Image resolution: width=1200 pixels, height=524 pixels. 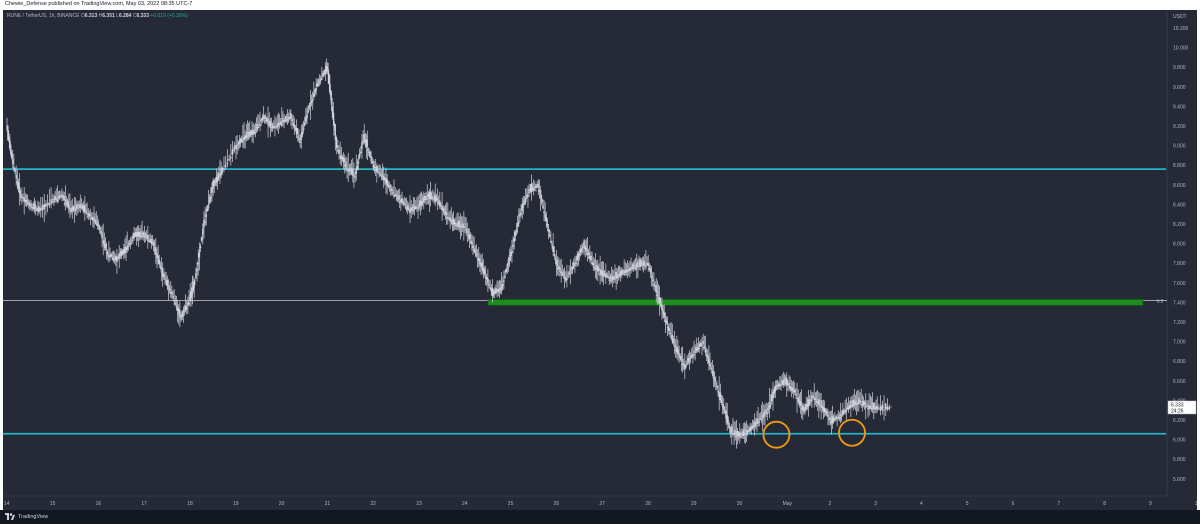 I want to click on ohlc-open: 6.313, so click(x=91, y=16).